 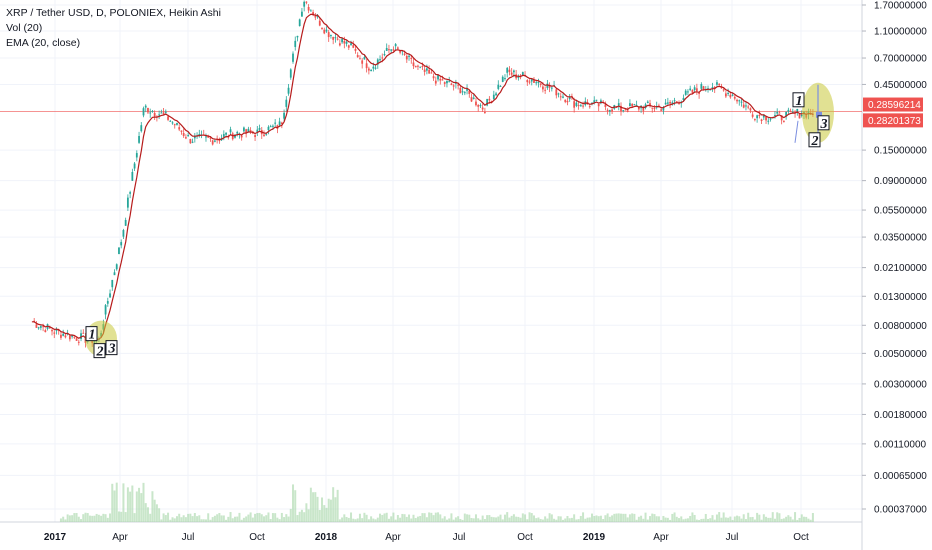 What do you see at coordinates (426, 537) in the screenshot?
I see `time-axis: 2017 Apr Jul Oct 2018 Apr Jul Oct 2019 Apr Jul Oct` at bounding box center [426, 537].